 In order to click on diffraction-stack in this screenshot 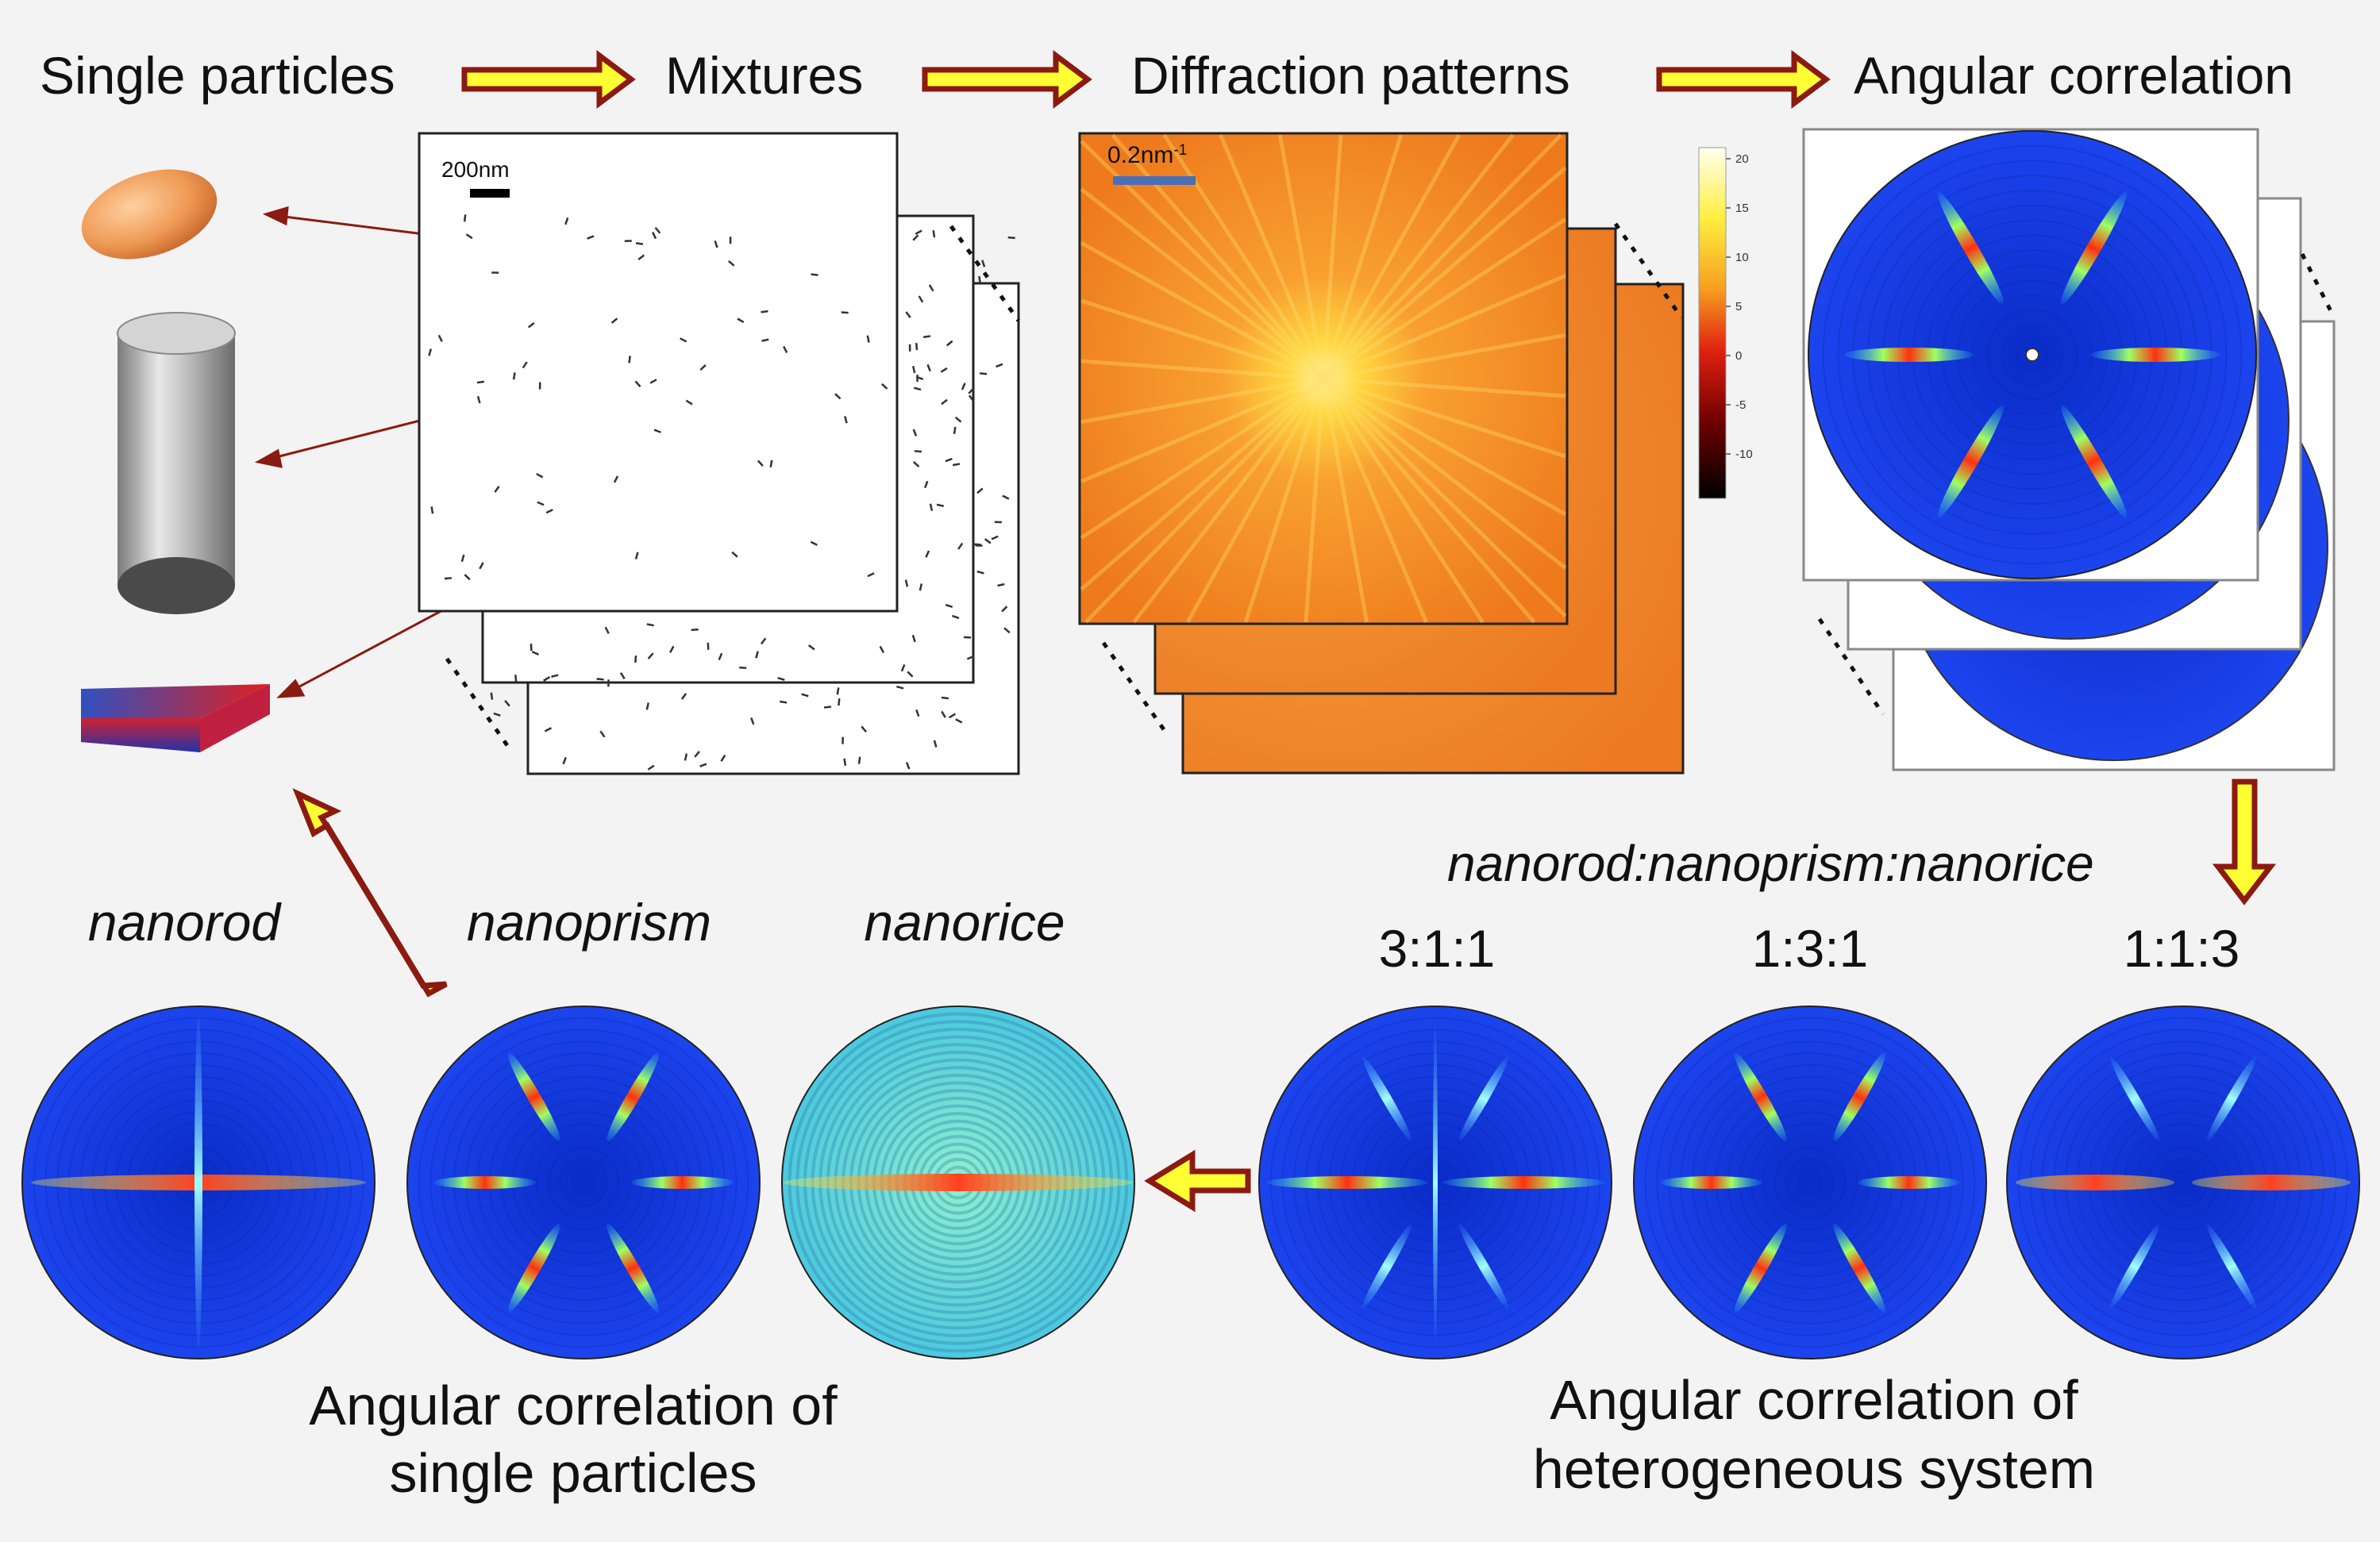, I will do `click(1381, 453)`.